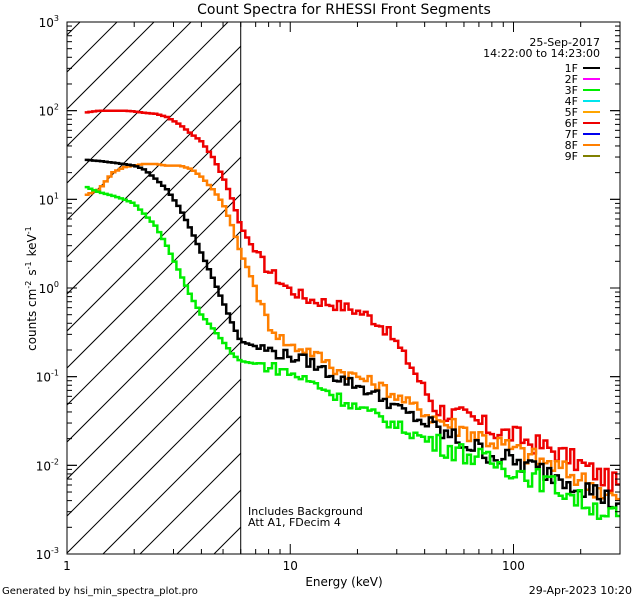 This screenshot has height=600, width=640. Describe the element at coordinates (541, 53) in the screenshot. I see `time-range-label: 14:22:00 to 14:23:00` at that location.